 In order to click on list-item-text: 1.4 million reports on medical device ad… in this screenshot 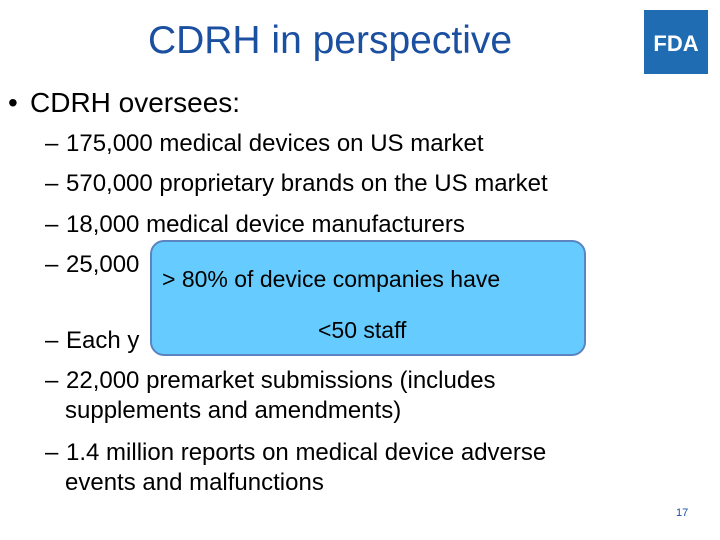, I will do `click(306, 452)`.